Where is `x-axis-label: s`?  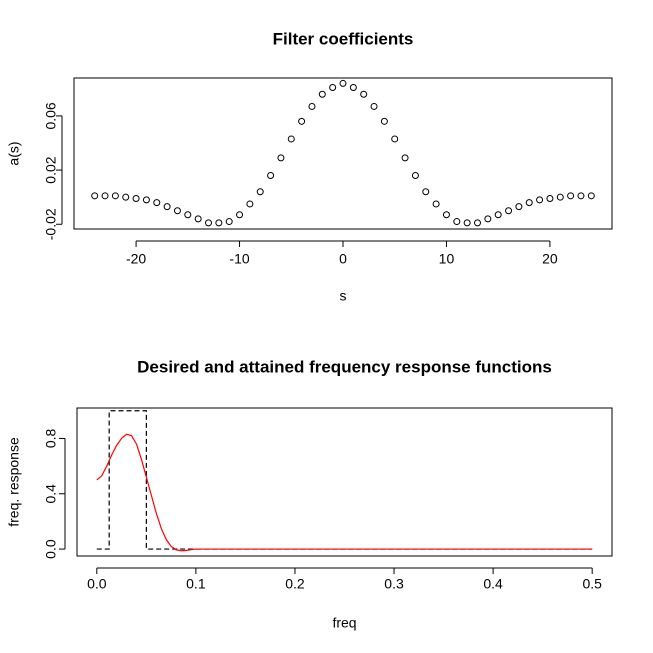
x-axis-label: s is located at coordinates (343, 296).